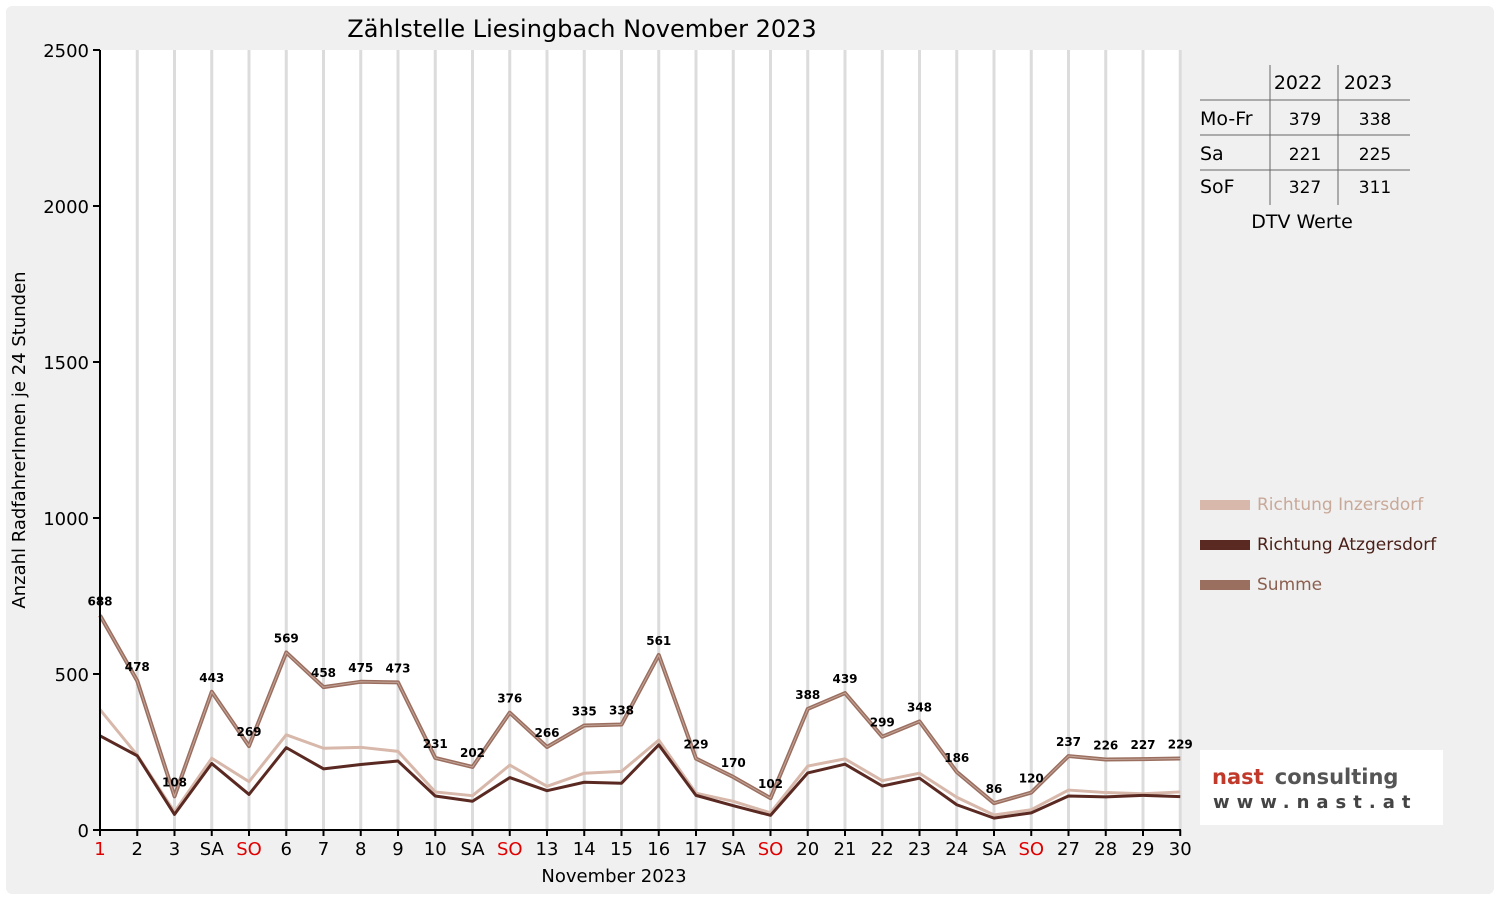  I want to click on dtv-cell: 225, so click(1375, 155).